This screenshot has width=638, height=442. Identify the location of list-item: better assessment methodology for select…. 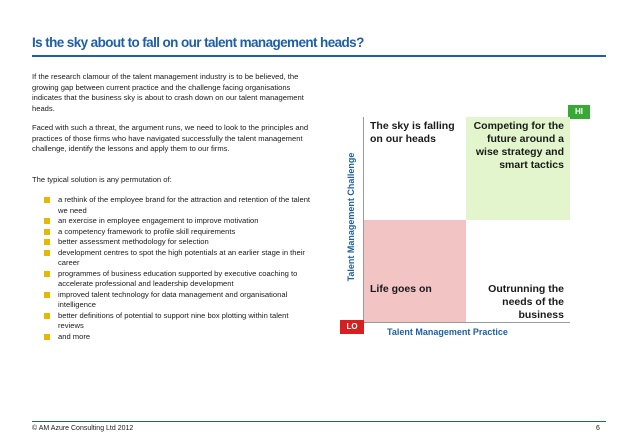
(179, 242).